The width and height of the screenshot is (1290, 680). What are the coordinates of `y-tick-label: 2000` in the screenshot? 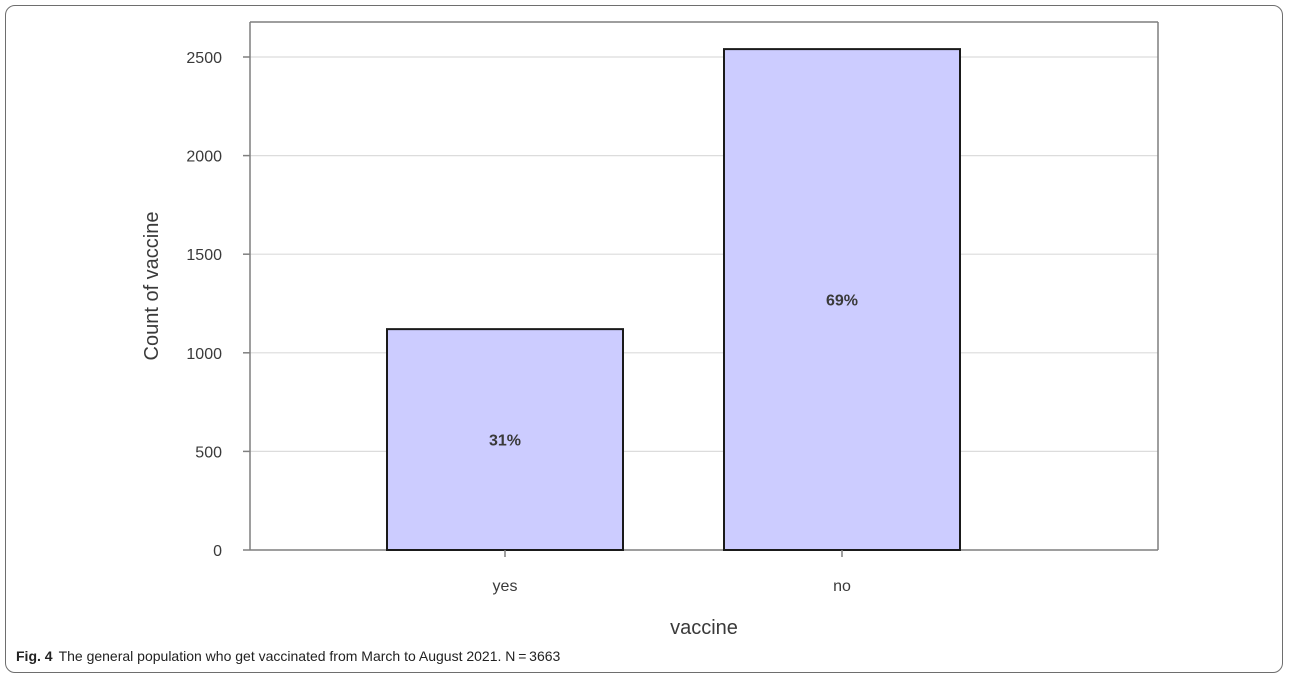 It's located at (204, 157).